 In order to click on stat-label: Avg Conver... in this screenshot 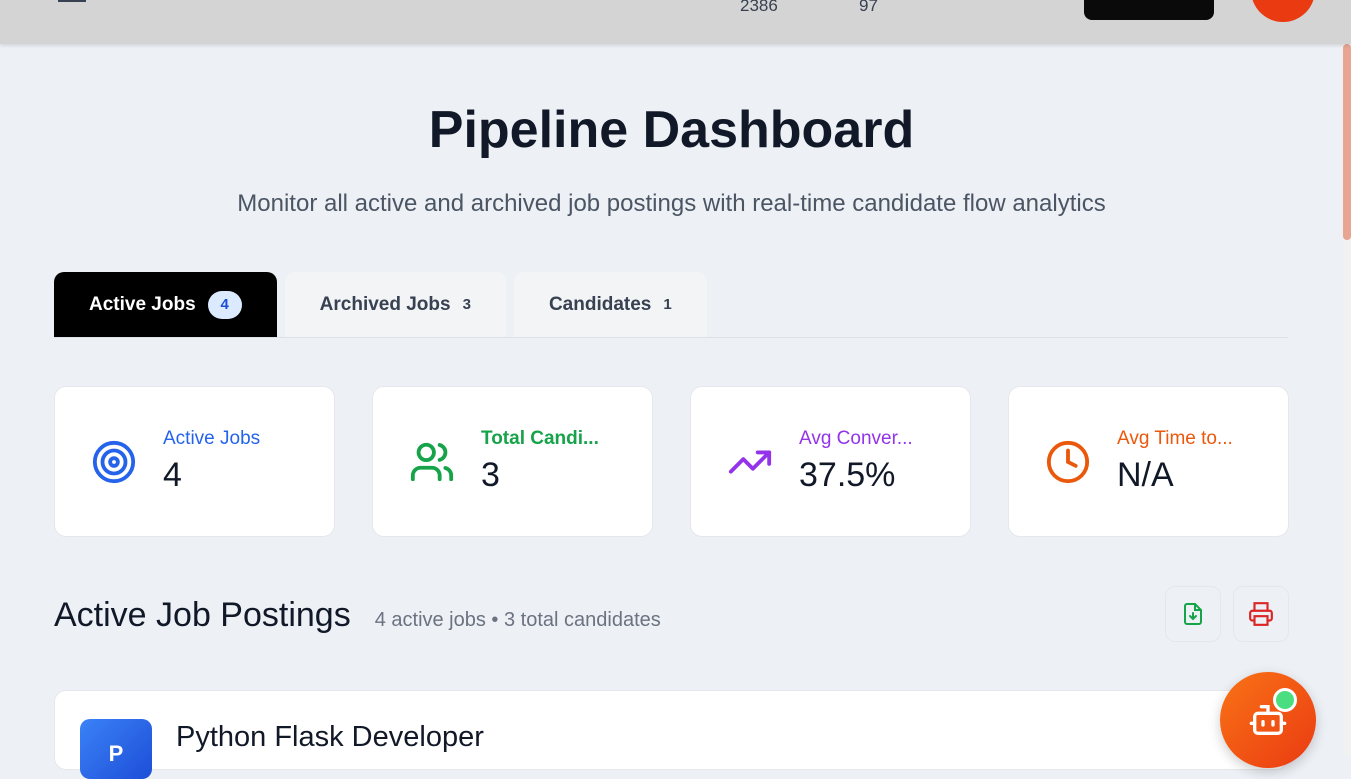, I will do `click(856, 438)`.